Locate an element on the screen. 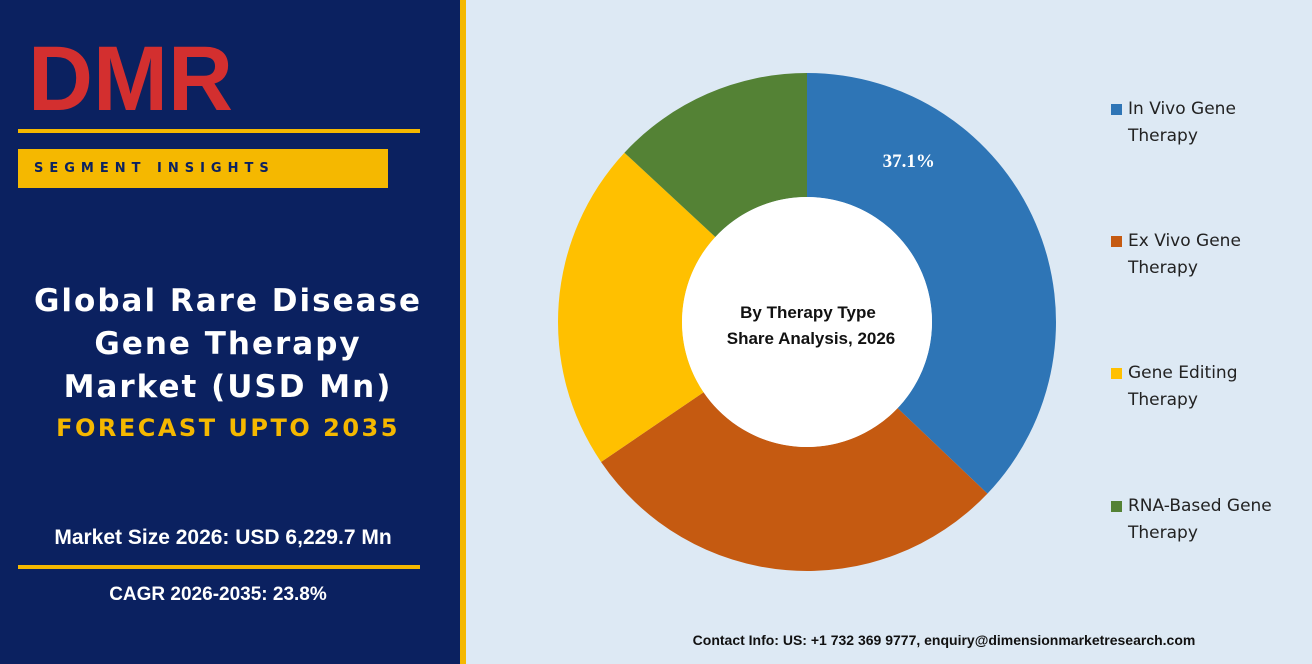  logo-text: DMR is located at coordinates (130, 77).